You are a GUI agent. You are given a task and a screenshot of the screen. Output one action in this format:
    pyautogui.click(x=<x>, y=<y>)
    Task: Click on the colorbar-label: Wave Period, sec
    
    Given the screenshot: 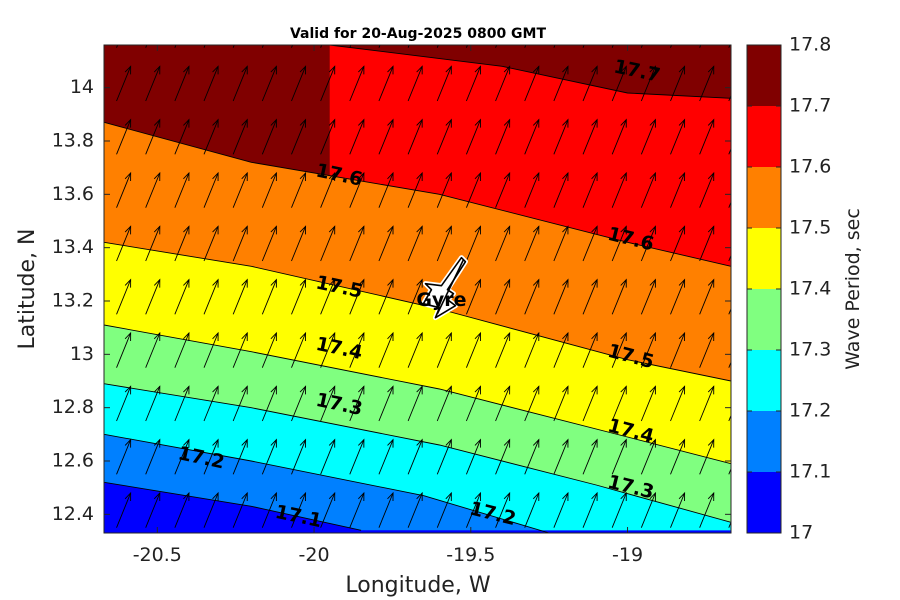 What is the action you would take?
    pyautogui.click(x=853, y=289)
    